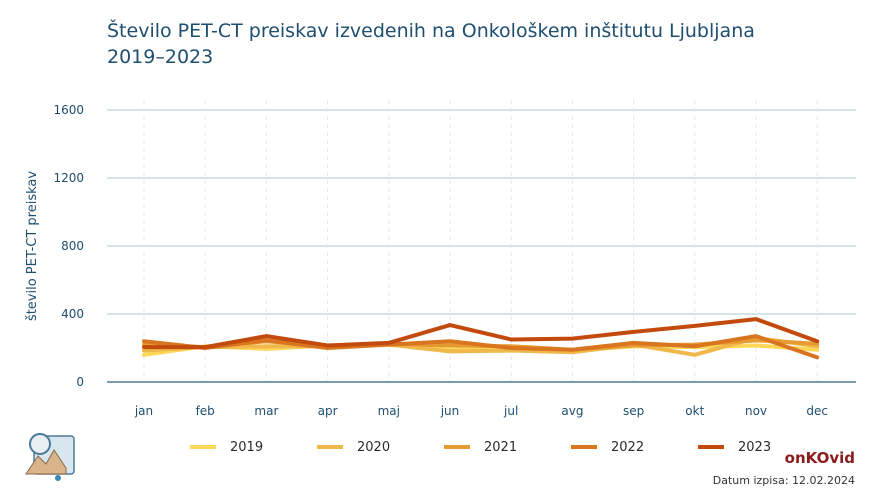  What do you see at coordinates (755, 447) in the screenshot?
I see `legend-label: 2023` at bounding box center [755, 447].